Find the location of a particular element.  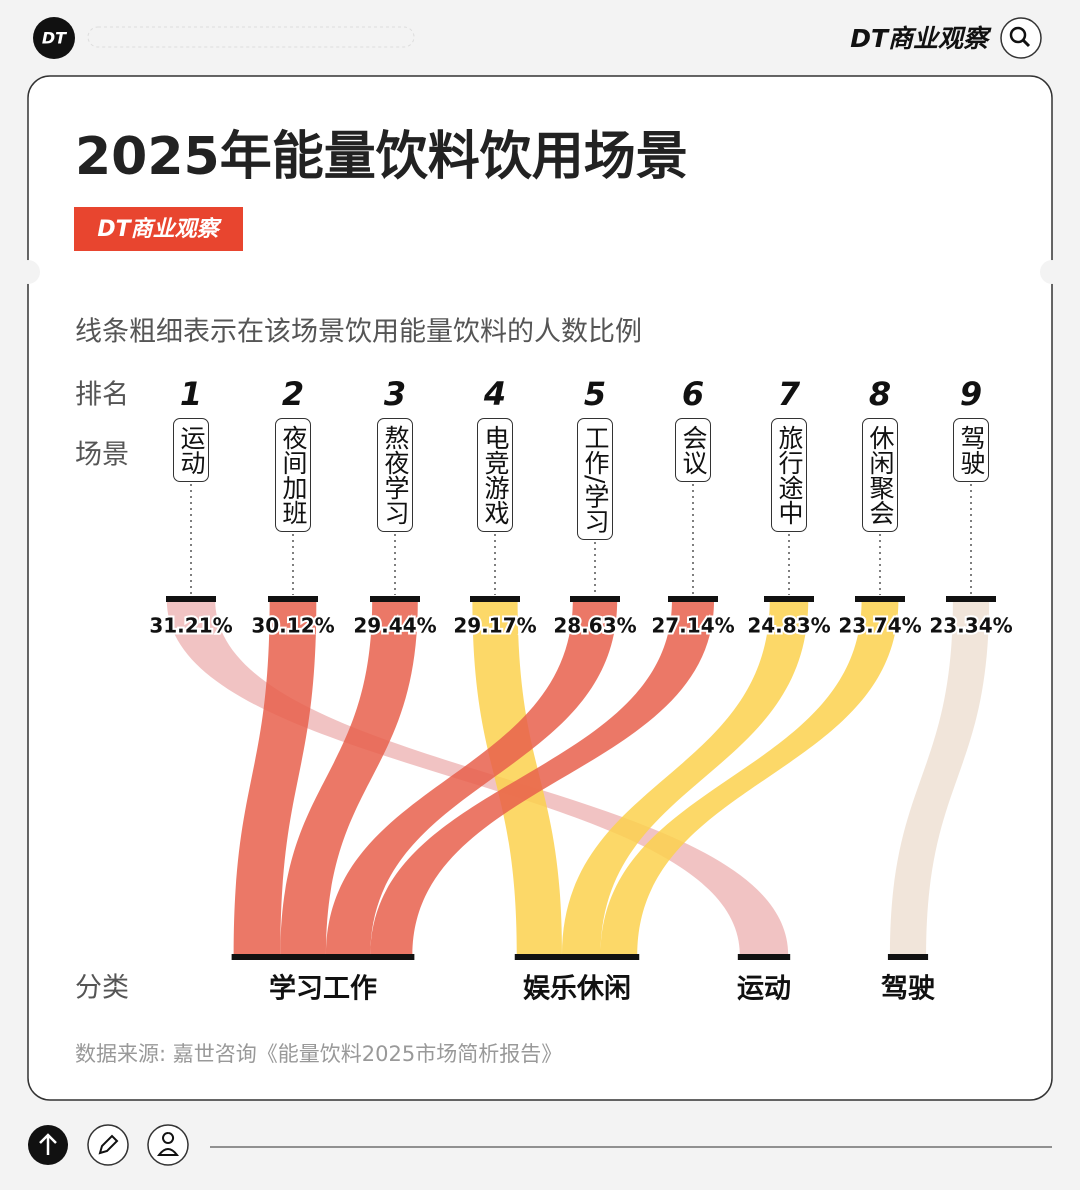

value-label: 23.34% is located at coordinates (970, 626).